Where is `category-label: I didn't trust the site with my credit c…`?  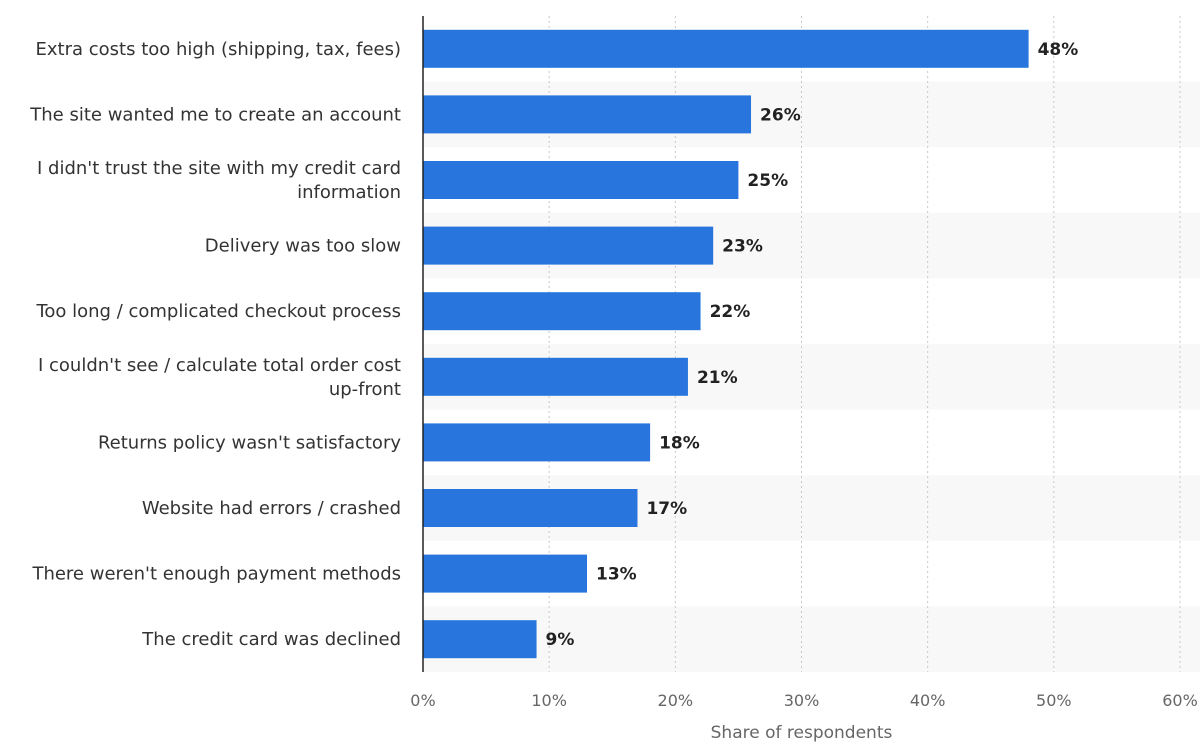
category-label: I didn't trust the site with my credit c… is located at coordinates (219, 180).